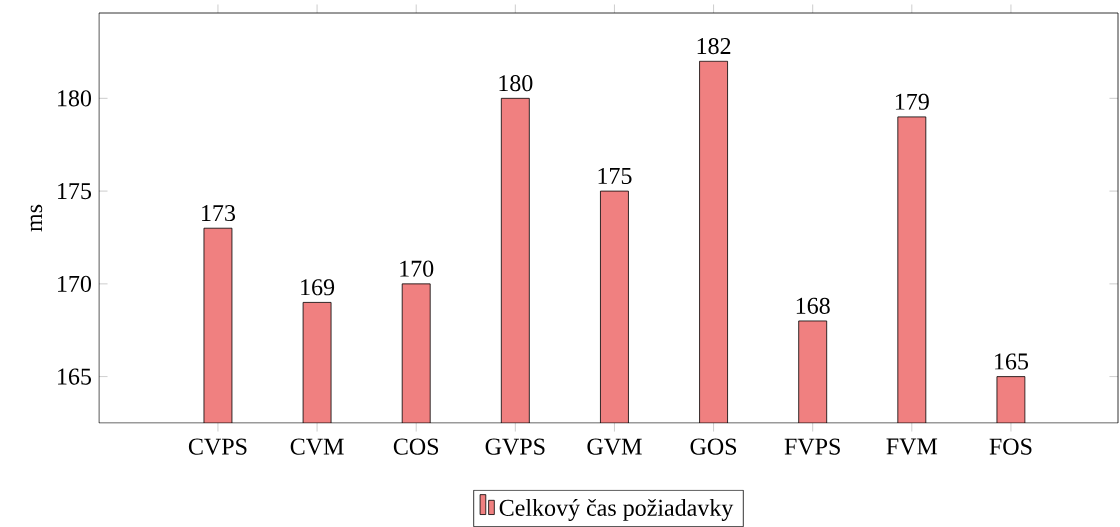 The image size is (1120, 527). Describe the element at coordinates (1010, 446) in the screenshot. I see `x-tick-label: FOS` at that location.